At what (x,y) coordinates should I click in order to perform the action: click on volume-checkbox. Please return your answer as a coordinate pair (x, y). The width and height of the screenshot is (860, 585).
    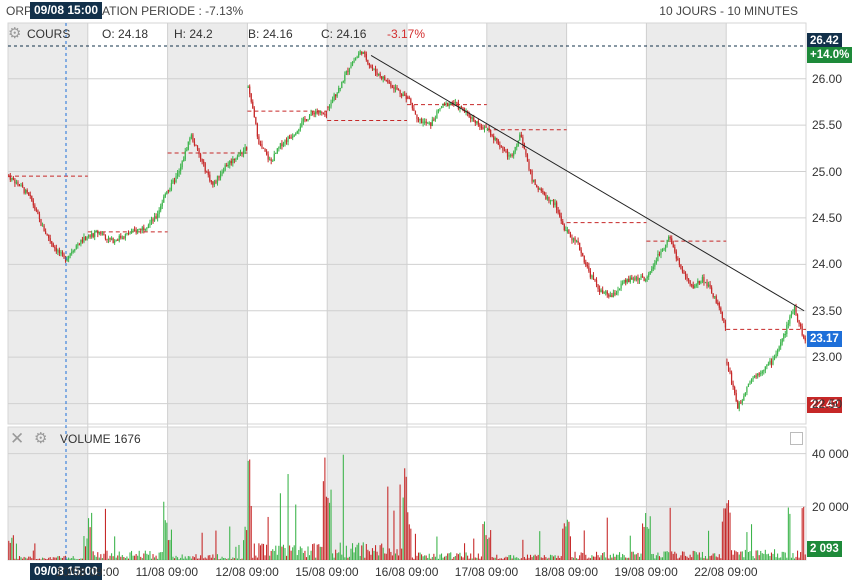
    Looking at the image, I should click on (796, 438).